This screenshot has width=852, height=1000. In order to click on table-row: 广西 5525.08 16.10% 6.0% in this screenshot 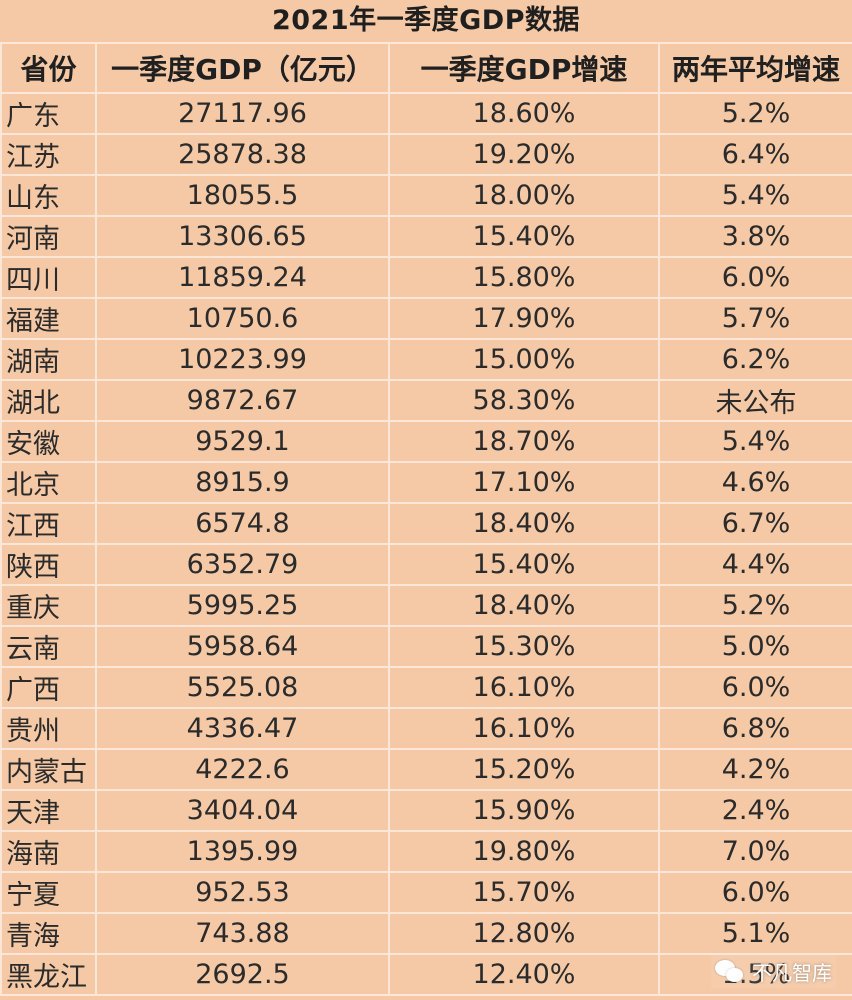, I will do `click(426, 687)`.